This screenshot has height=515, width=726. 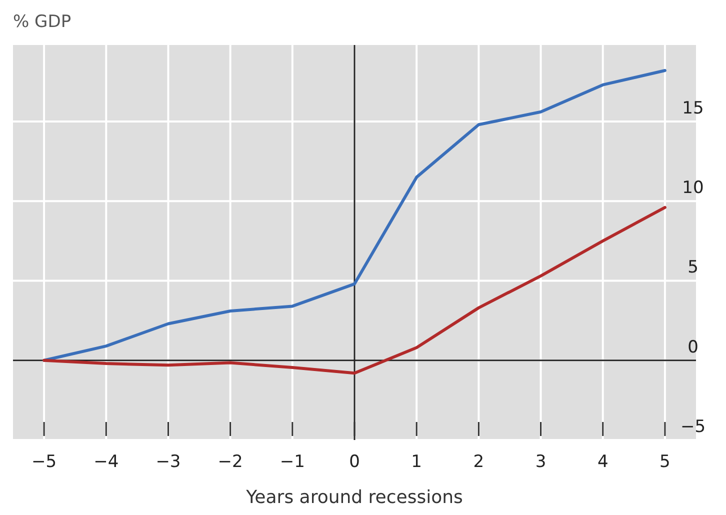 I want to click on x-tick-label: −2, so click(x=230, y=462).